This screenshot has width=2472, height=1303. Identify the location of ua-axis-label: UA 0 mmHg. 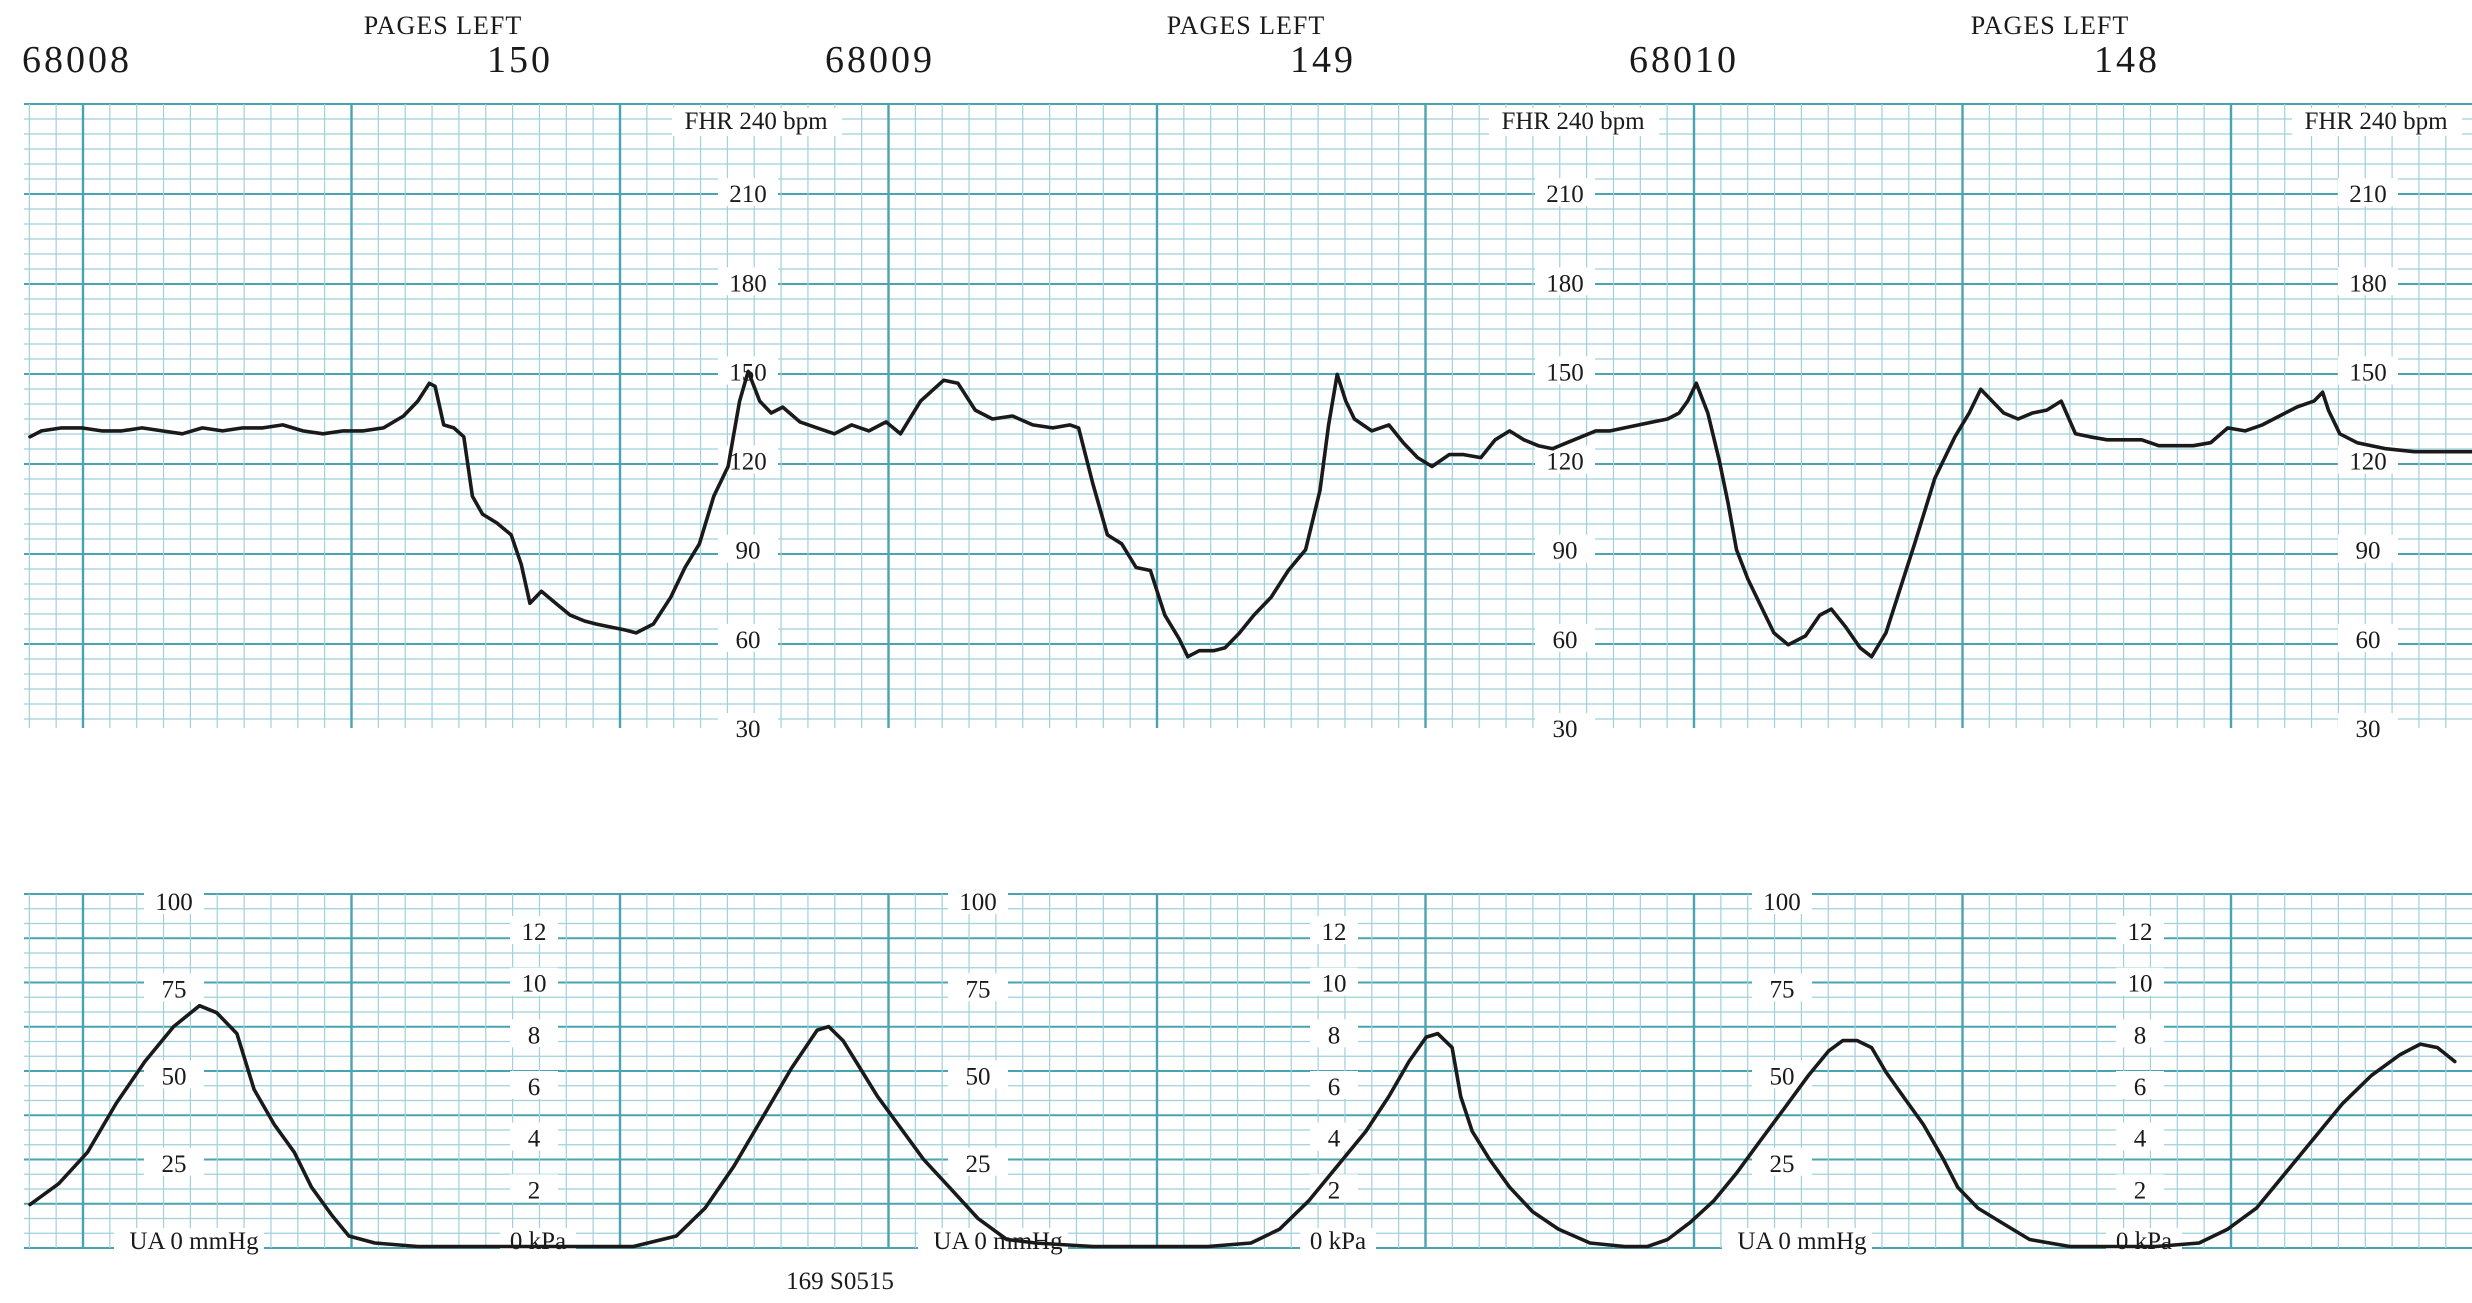
(194, 1241).